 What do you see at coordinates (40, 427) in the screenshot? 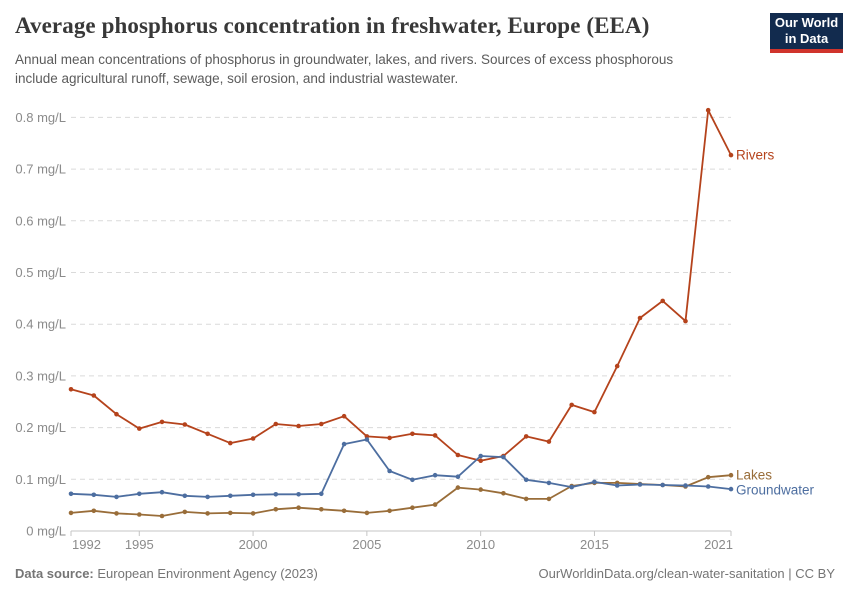
I see `y-axis-tick-label: 0.2 mg/L` at bounding box center [40, 427].